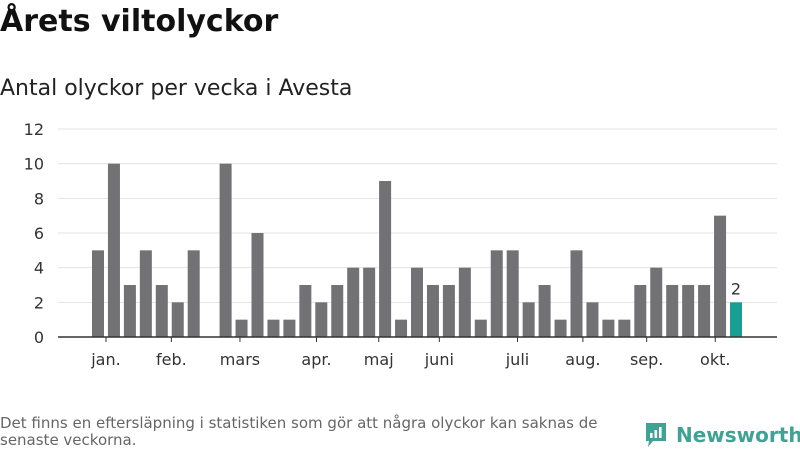 The width and height of the screenshot is (800, 450). I want to click on x-tick-label-mars: mars, so click(240, 359).